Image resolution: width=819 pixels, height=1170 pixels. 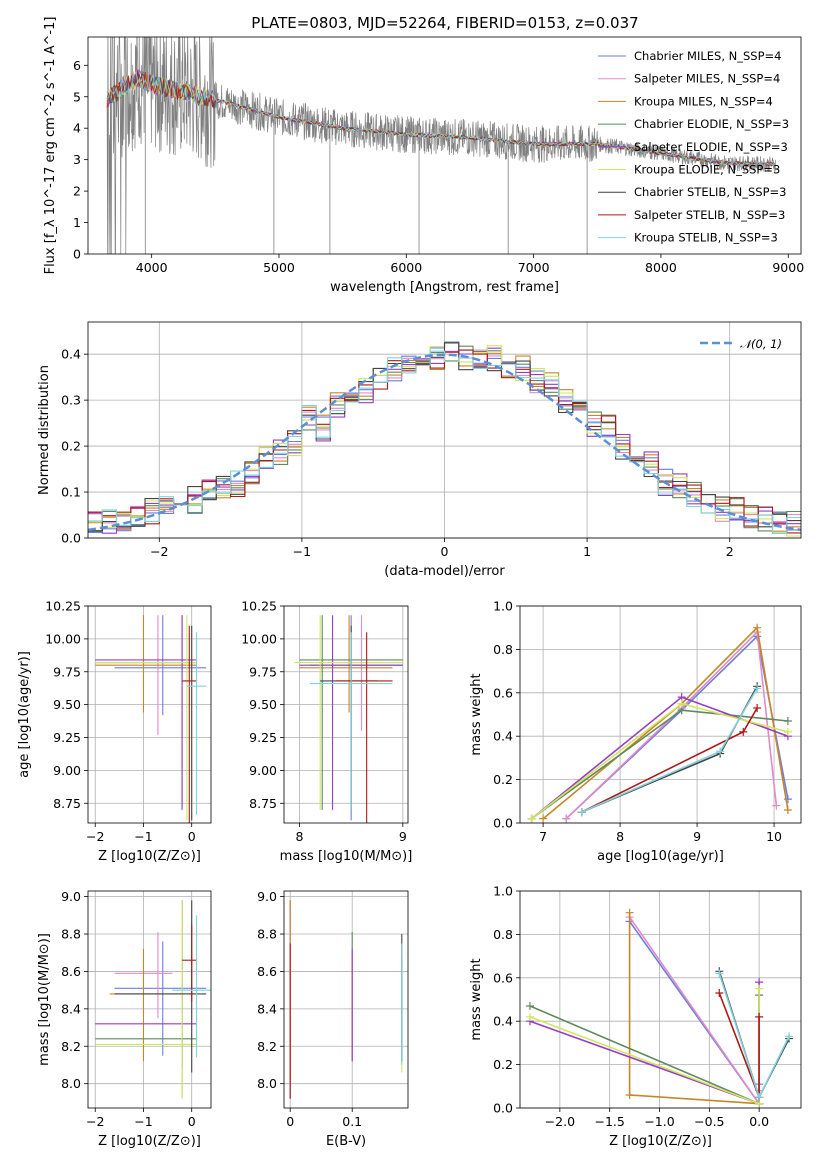 What do you see at coordinates (259, 638) in the screenshot?
I see `y-tick-label: 10.00` at bounding box center [259, 638].